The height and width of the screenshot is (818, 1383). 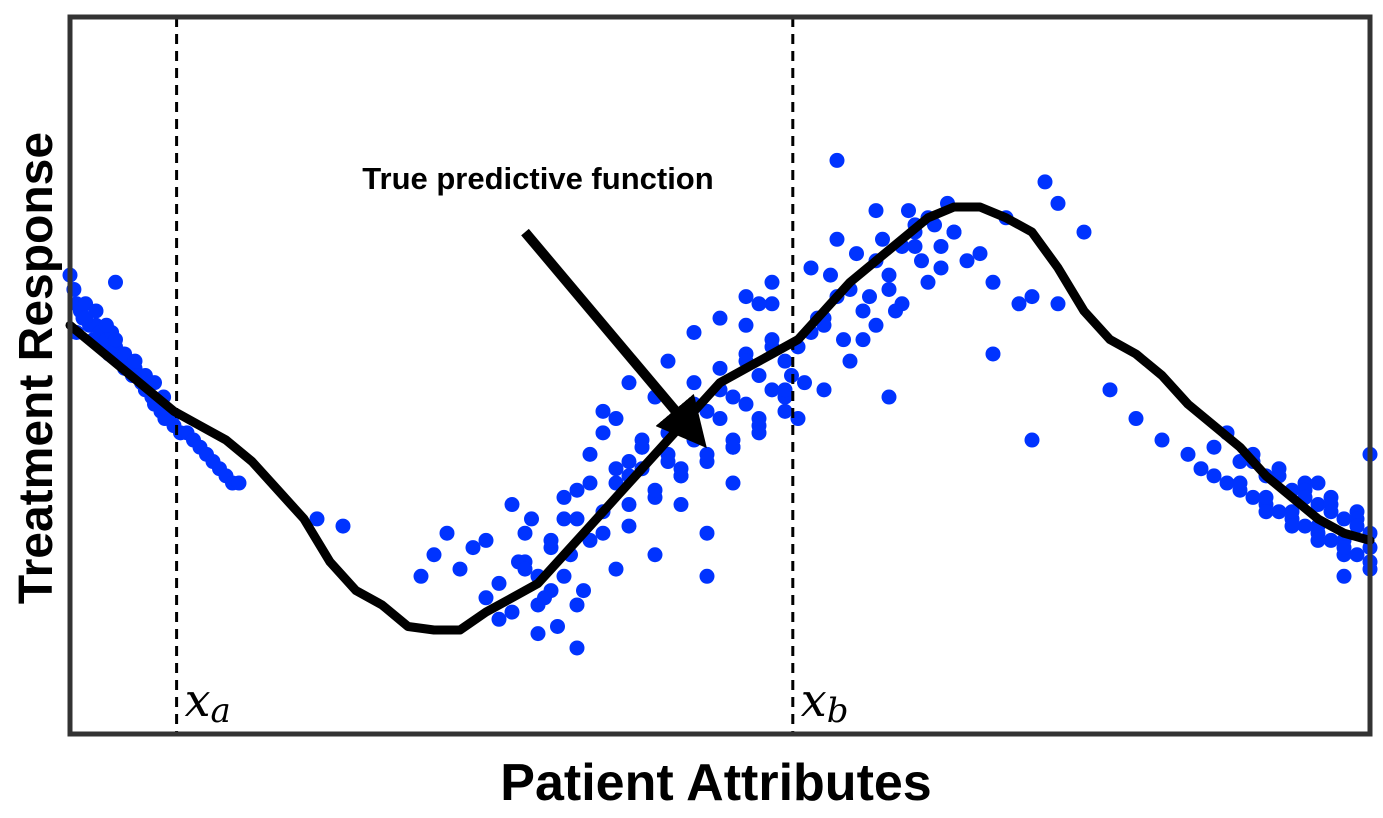 I want to click on annotation-layer: True predictive function, so click(x=538, y=305).